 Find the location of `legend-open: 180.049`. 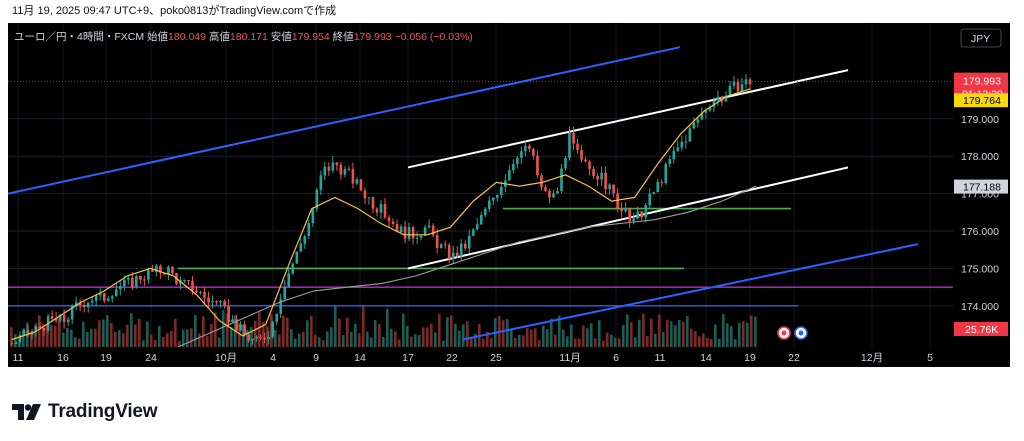

legend-open: 180.049 is located at coordinates (187, 37).